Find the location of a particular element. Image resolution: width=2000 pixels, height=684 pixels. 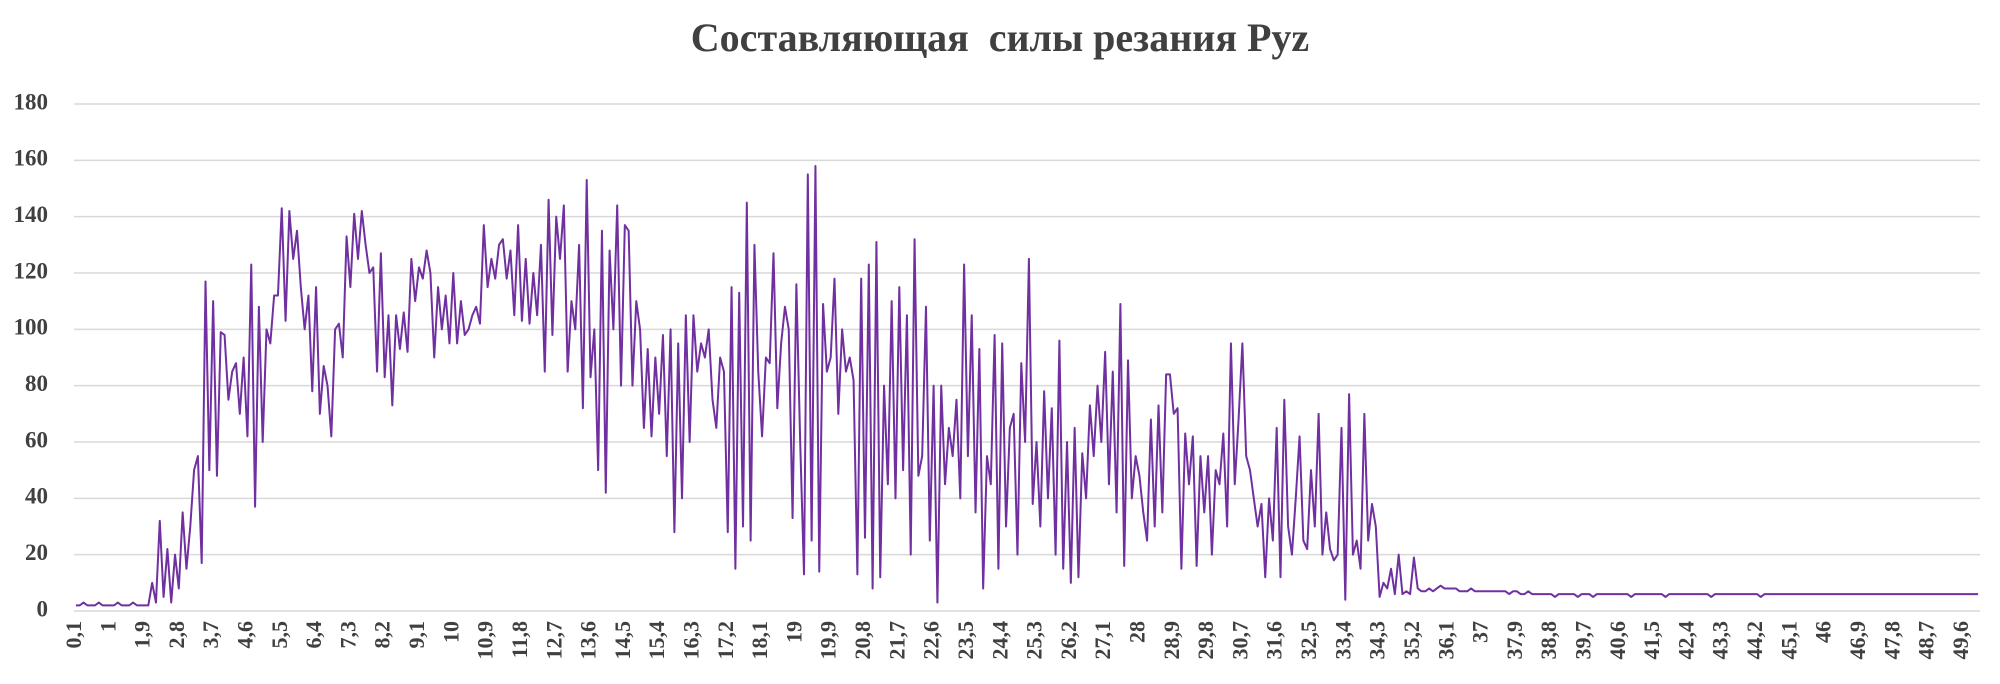

x-tick-label: 14,5 is located at coordinates (622, 640).